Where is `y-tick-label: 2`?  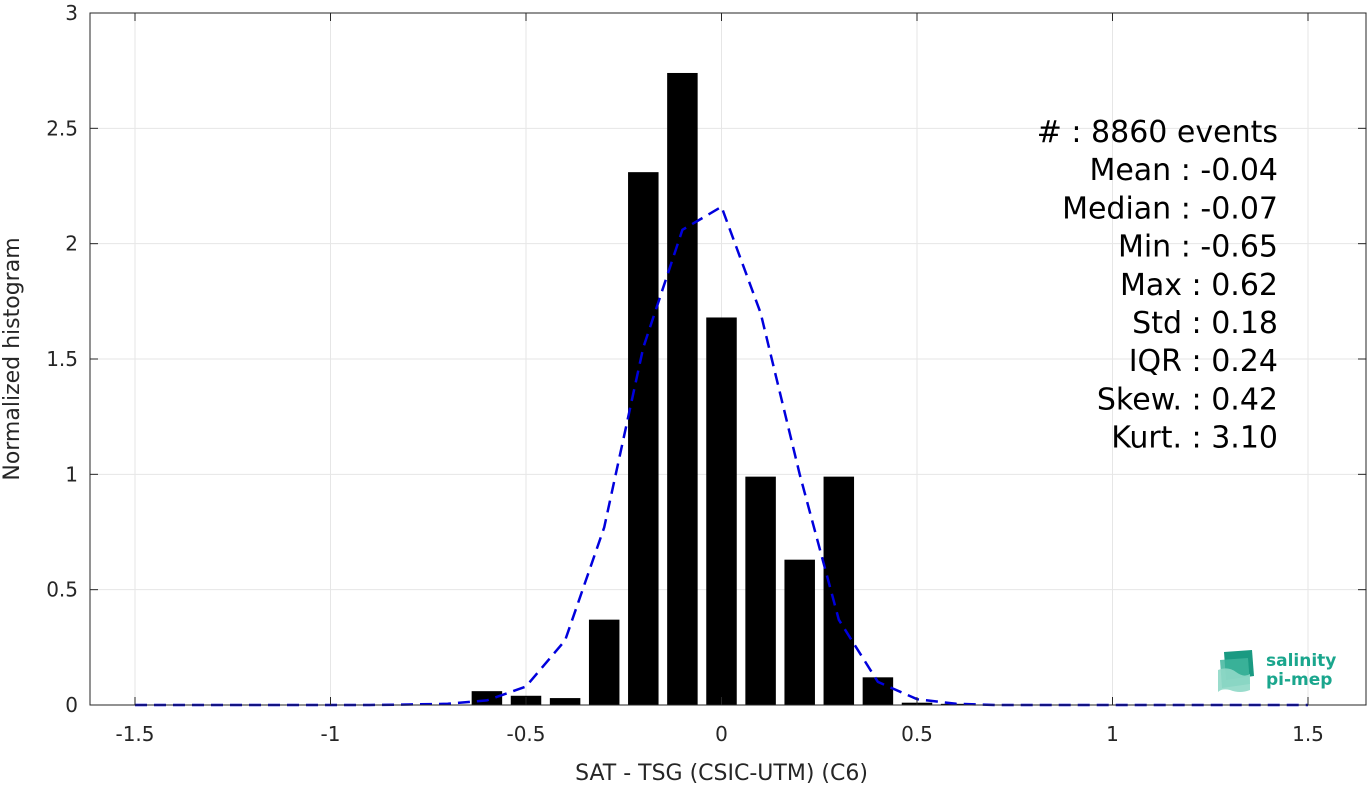 y-tick-label: 2 is located at coordinates (71, 244).